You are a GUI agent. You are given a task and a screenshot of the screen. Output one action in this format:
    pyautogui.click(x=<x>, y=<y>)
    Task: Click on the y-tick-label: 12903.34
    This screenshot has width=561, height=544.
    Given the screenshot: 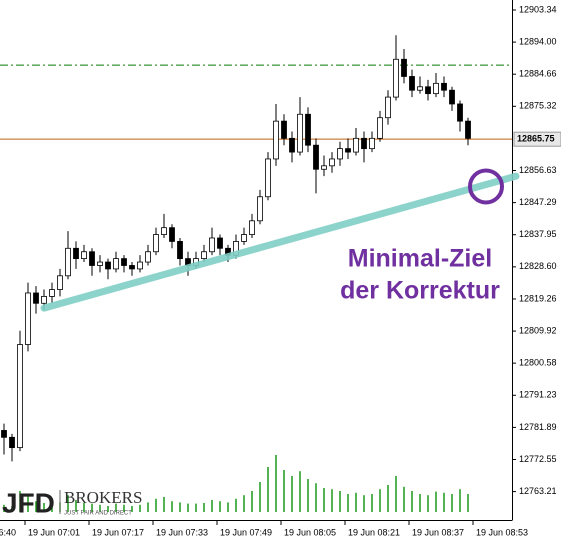 What is the action you would take?
    pyautogui.click(x=538, y=9)
    